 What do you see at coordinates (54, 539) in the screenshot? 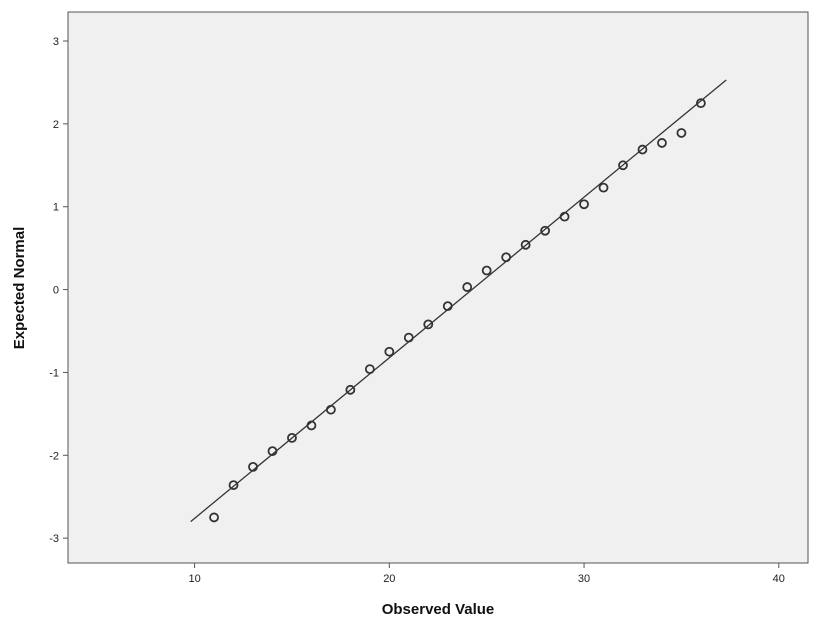
I see `y-tick-label: -3` at bounding box center [54, 539].